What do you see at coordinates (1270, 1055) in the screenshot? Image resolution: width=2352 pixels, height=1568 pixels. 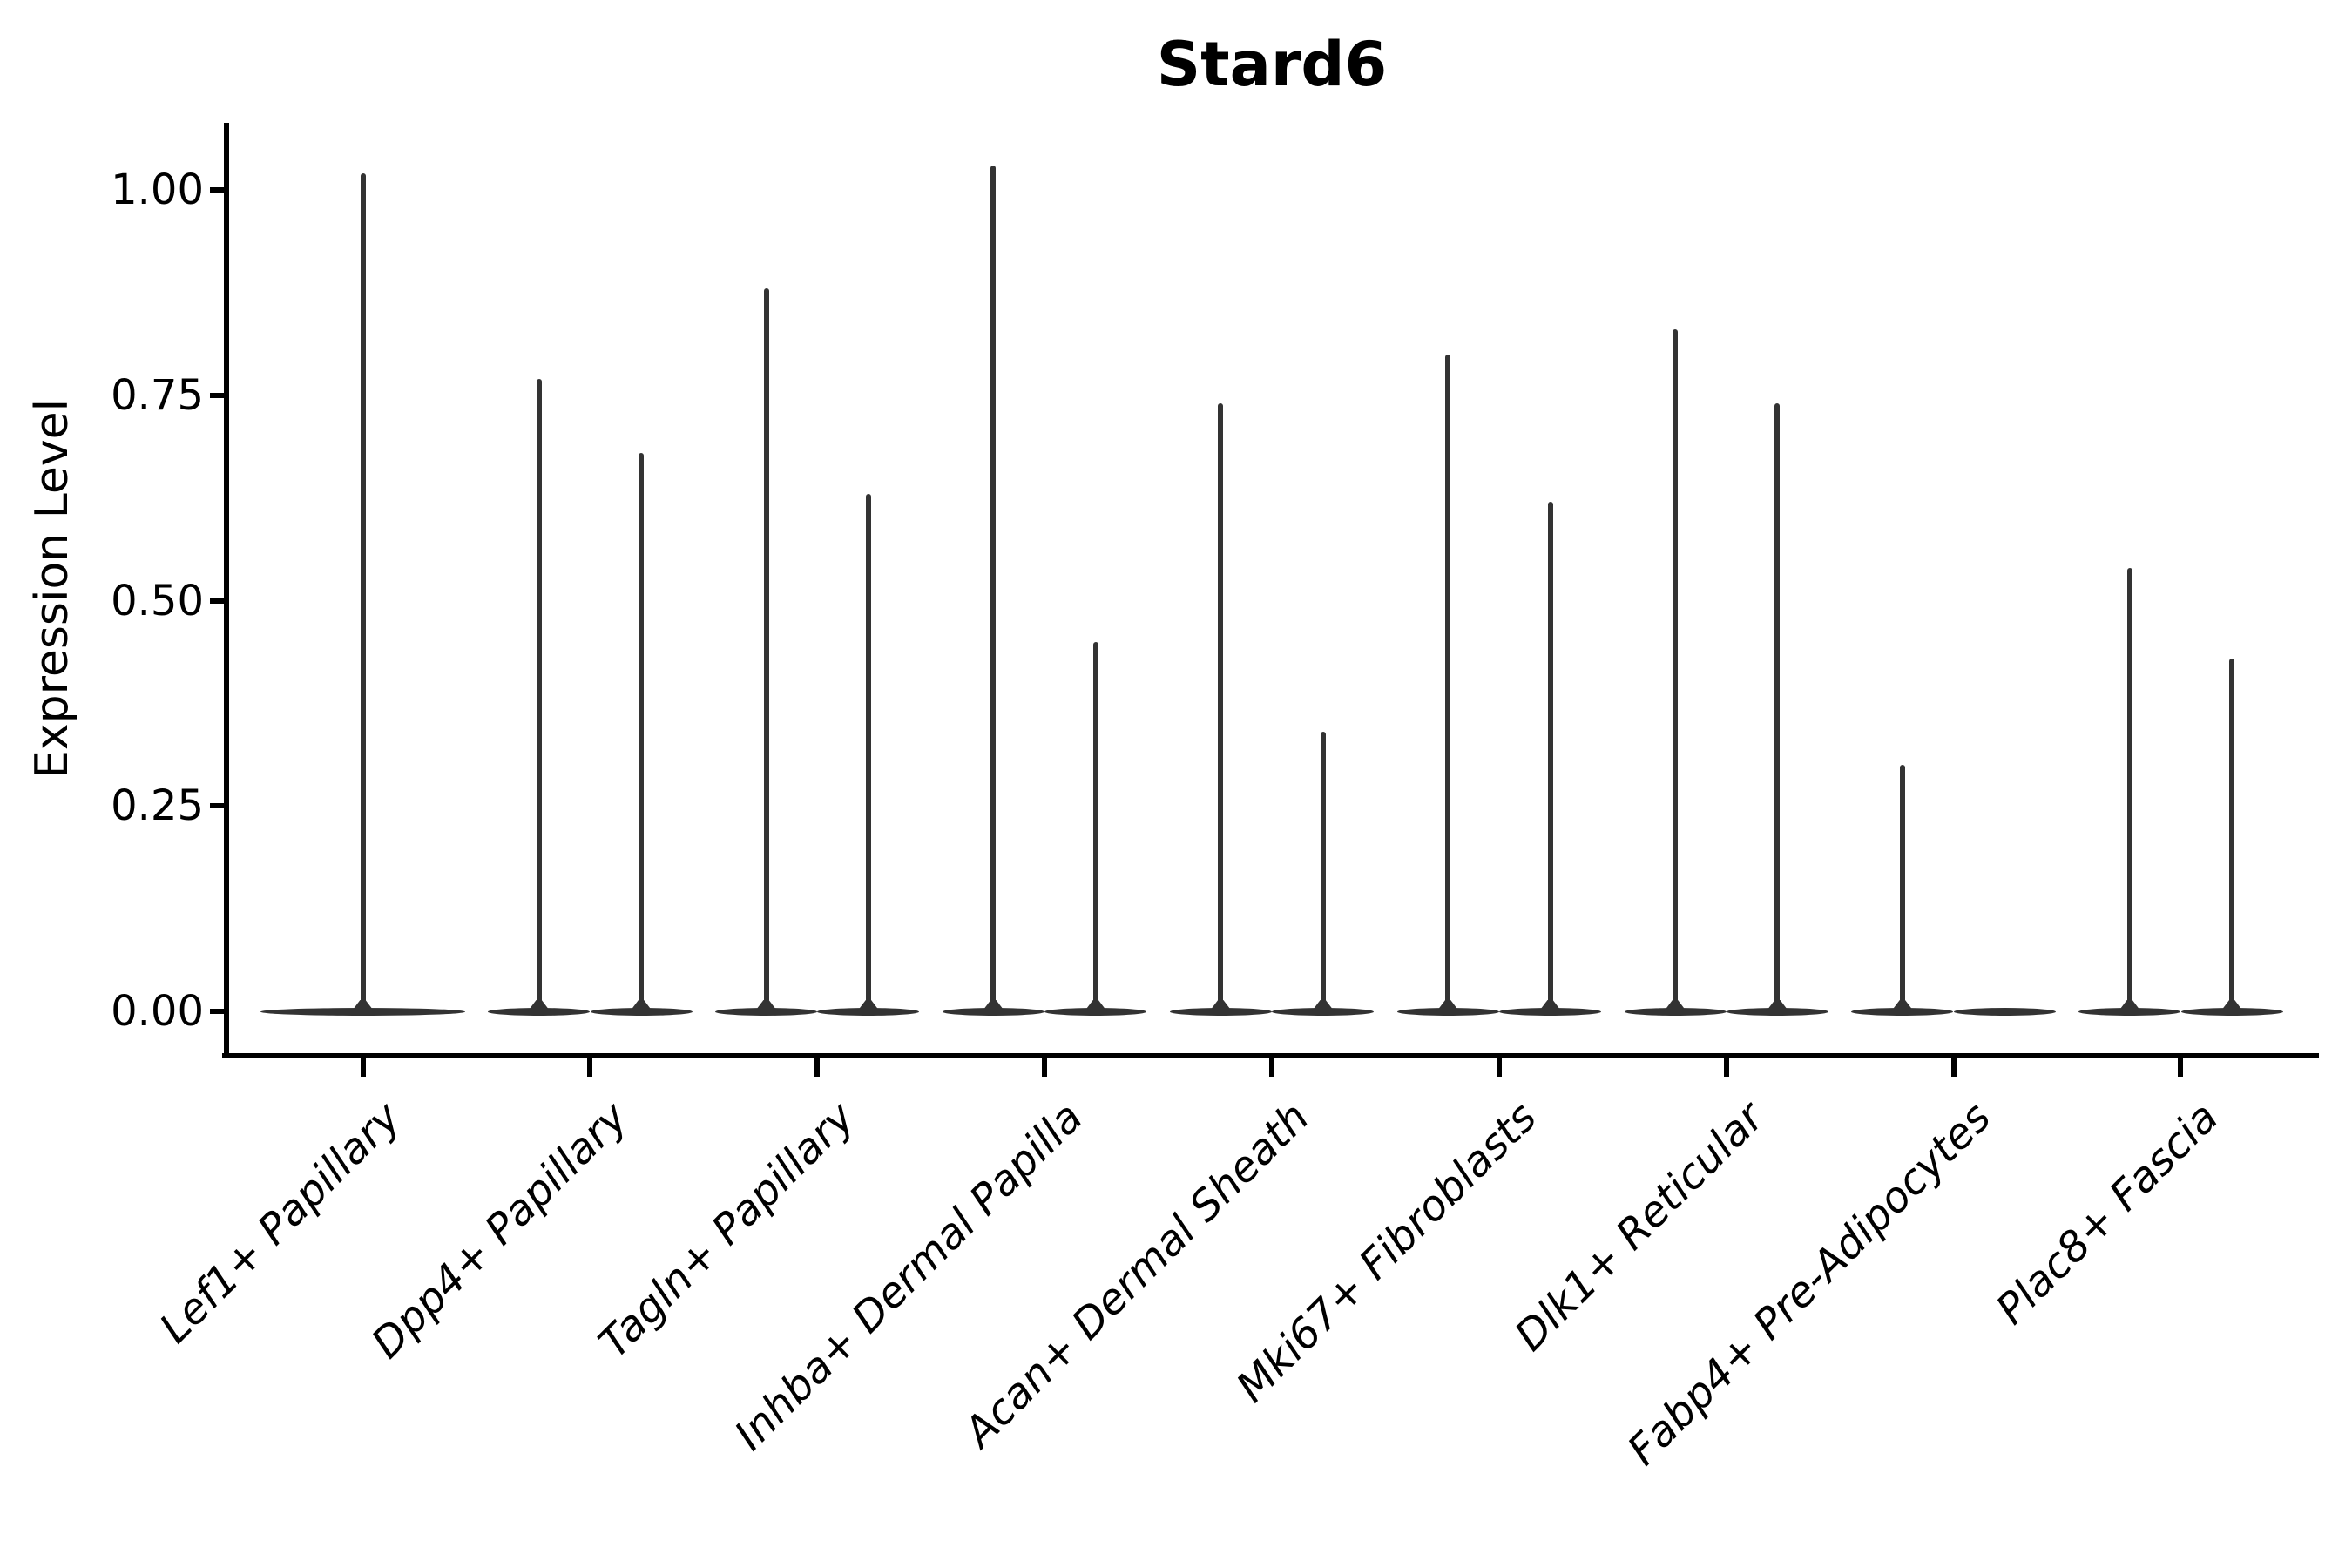 I see `x-axis-line` at bounding box center [1270, 1055].